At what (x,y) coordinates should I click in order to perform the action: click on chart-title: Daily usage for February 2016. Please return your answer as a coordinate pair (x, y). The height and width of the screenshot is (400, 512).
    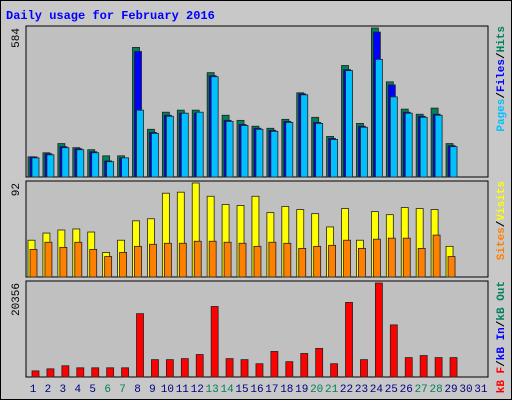
    Looking at the image, I should click on (110, 16).